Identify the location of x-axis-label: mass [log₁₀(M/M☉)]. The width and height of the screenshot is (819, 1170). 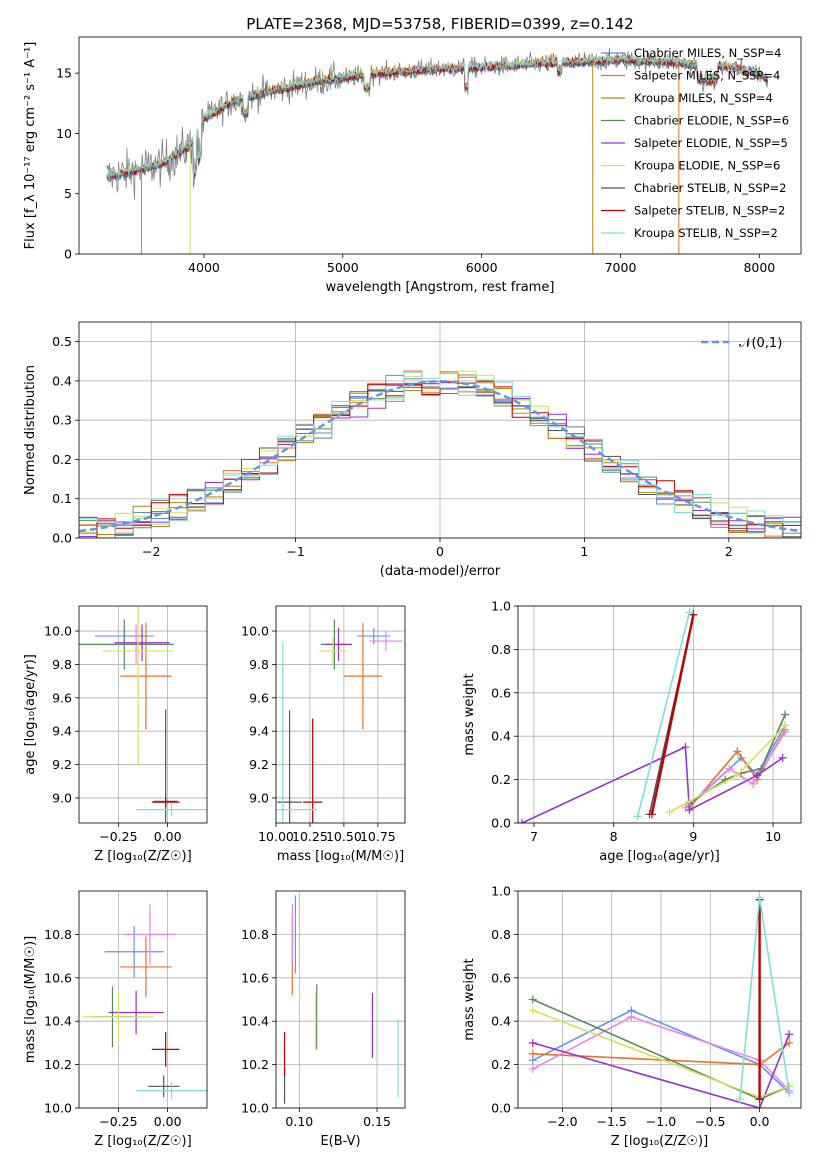
(340, 856).